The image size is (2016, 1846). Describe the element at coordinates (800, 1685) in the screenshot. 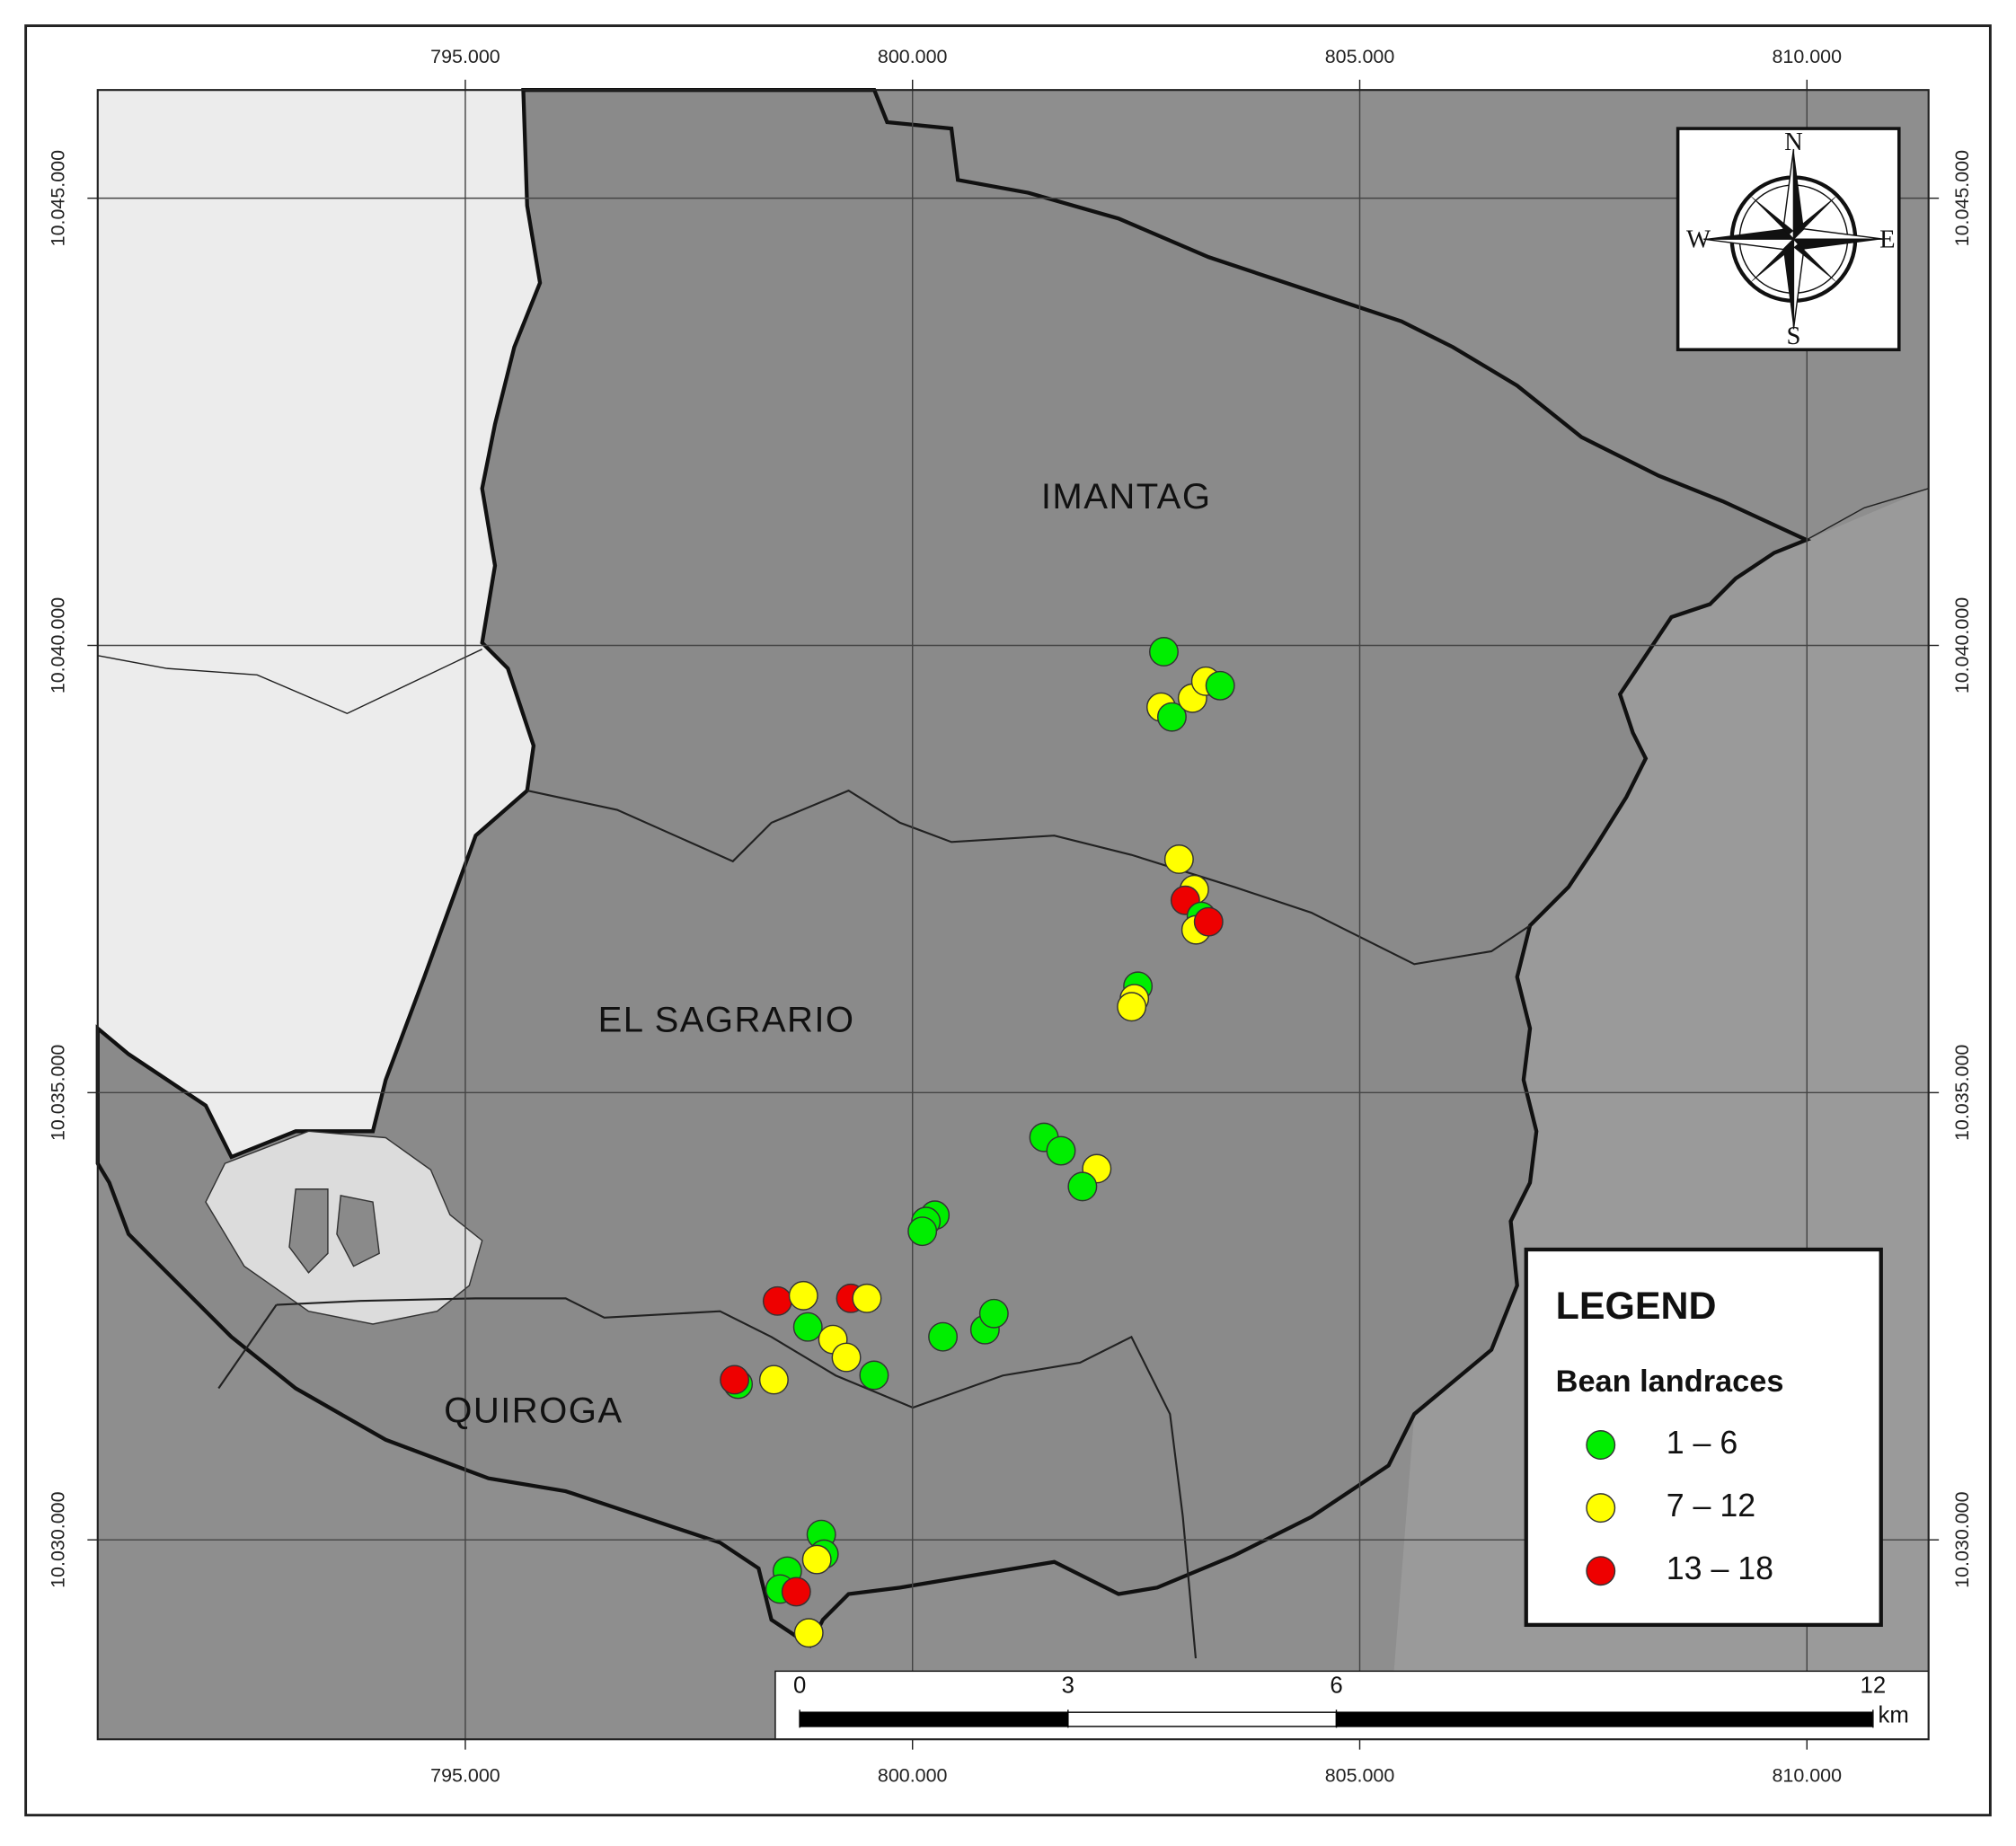

I see `scale-label: 0` at that location.